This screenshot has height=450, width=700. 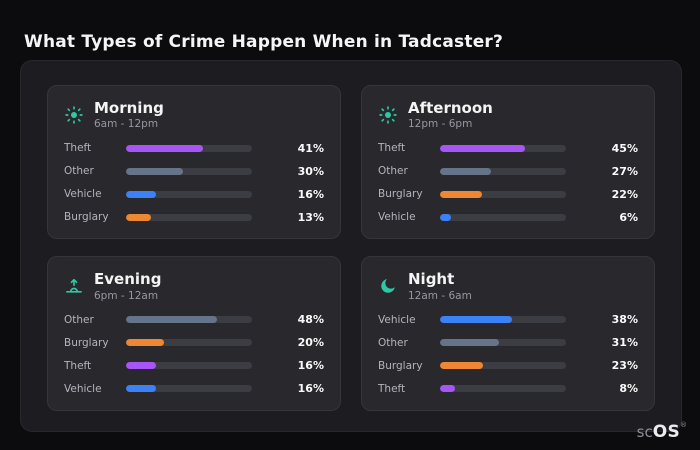 I want to click on card-header-text: Morning 6am - 12pm, so click(x=129, y=115).